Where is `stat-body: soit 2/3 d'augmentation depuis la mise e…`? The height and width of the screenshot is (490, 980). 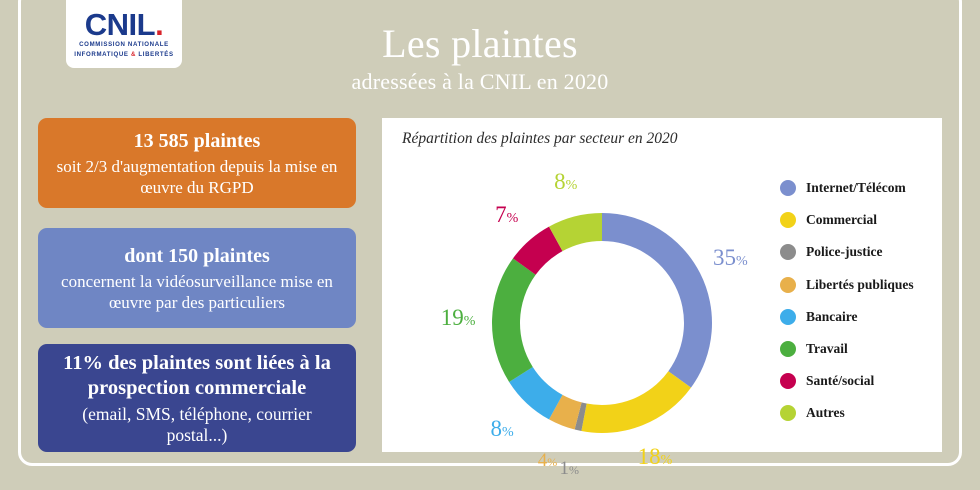 stat-body: soit 2/3 d'augmentation depuis la mise e… is located at coordinates (197, 176).